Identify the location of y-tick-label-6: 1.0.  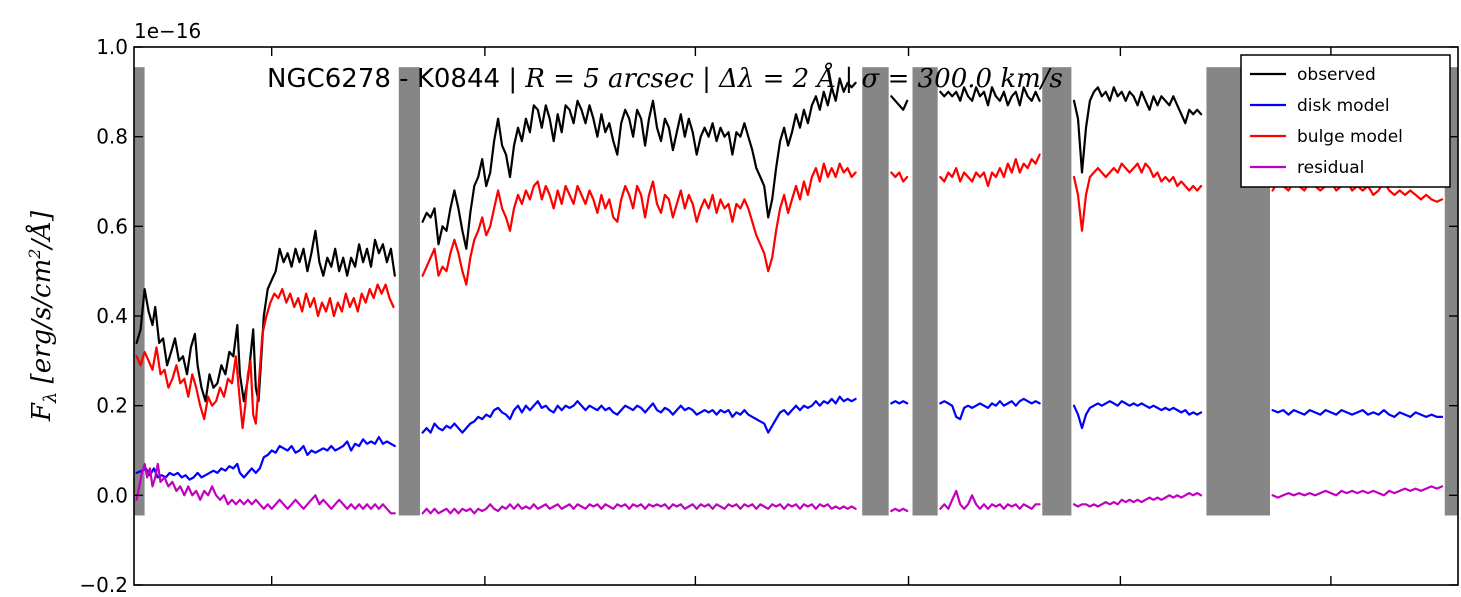
(112, 47).